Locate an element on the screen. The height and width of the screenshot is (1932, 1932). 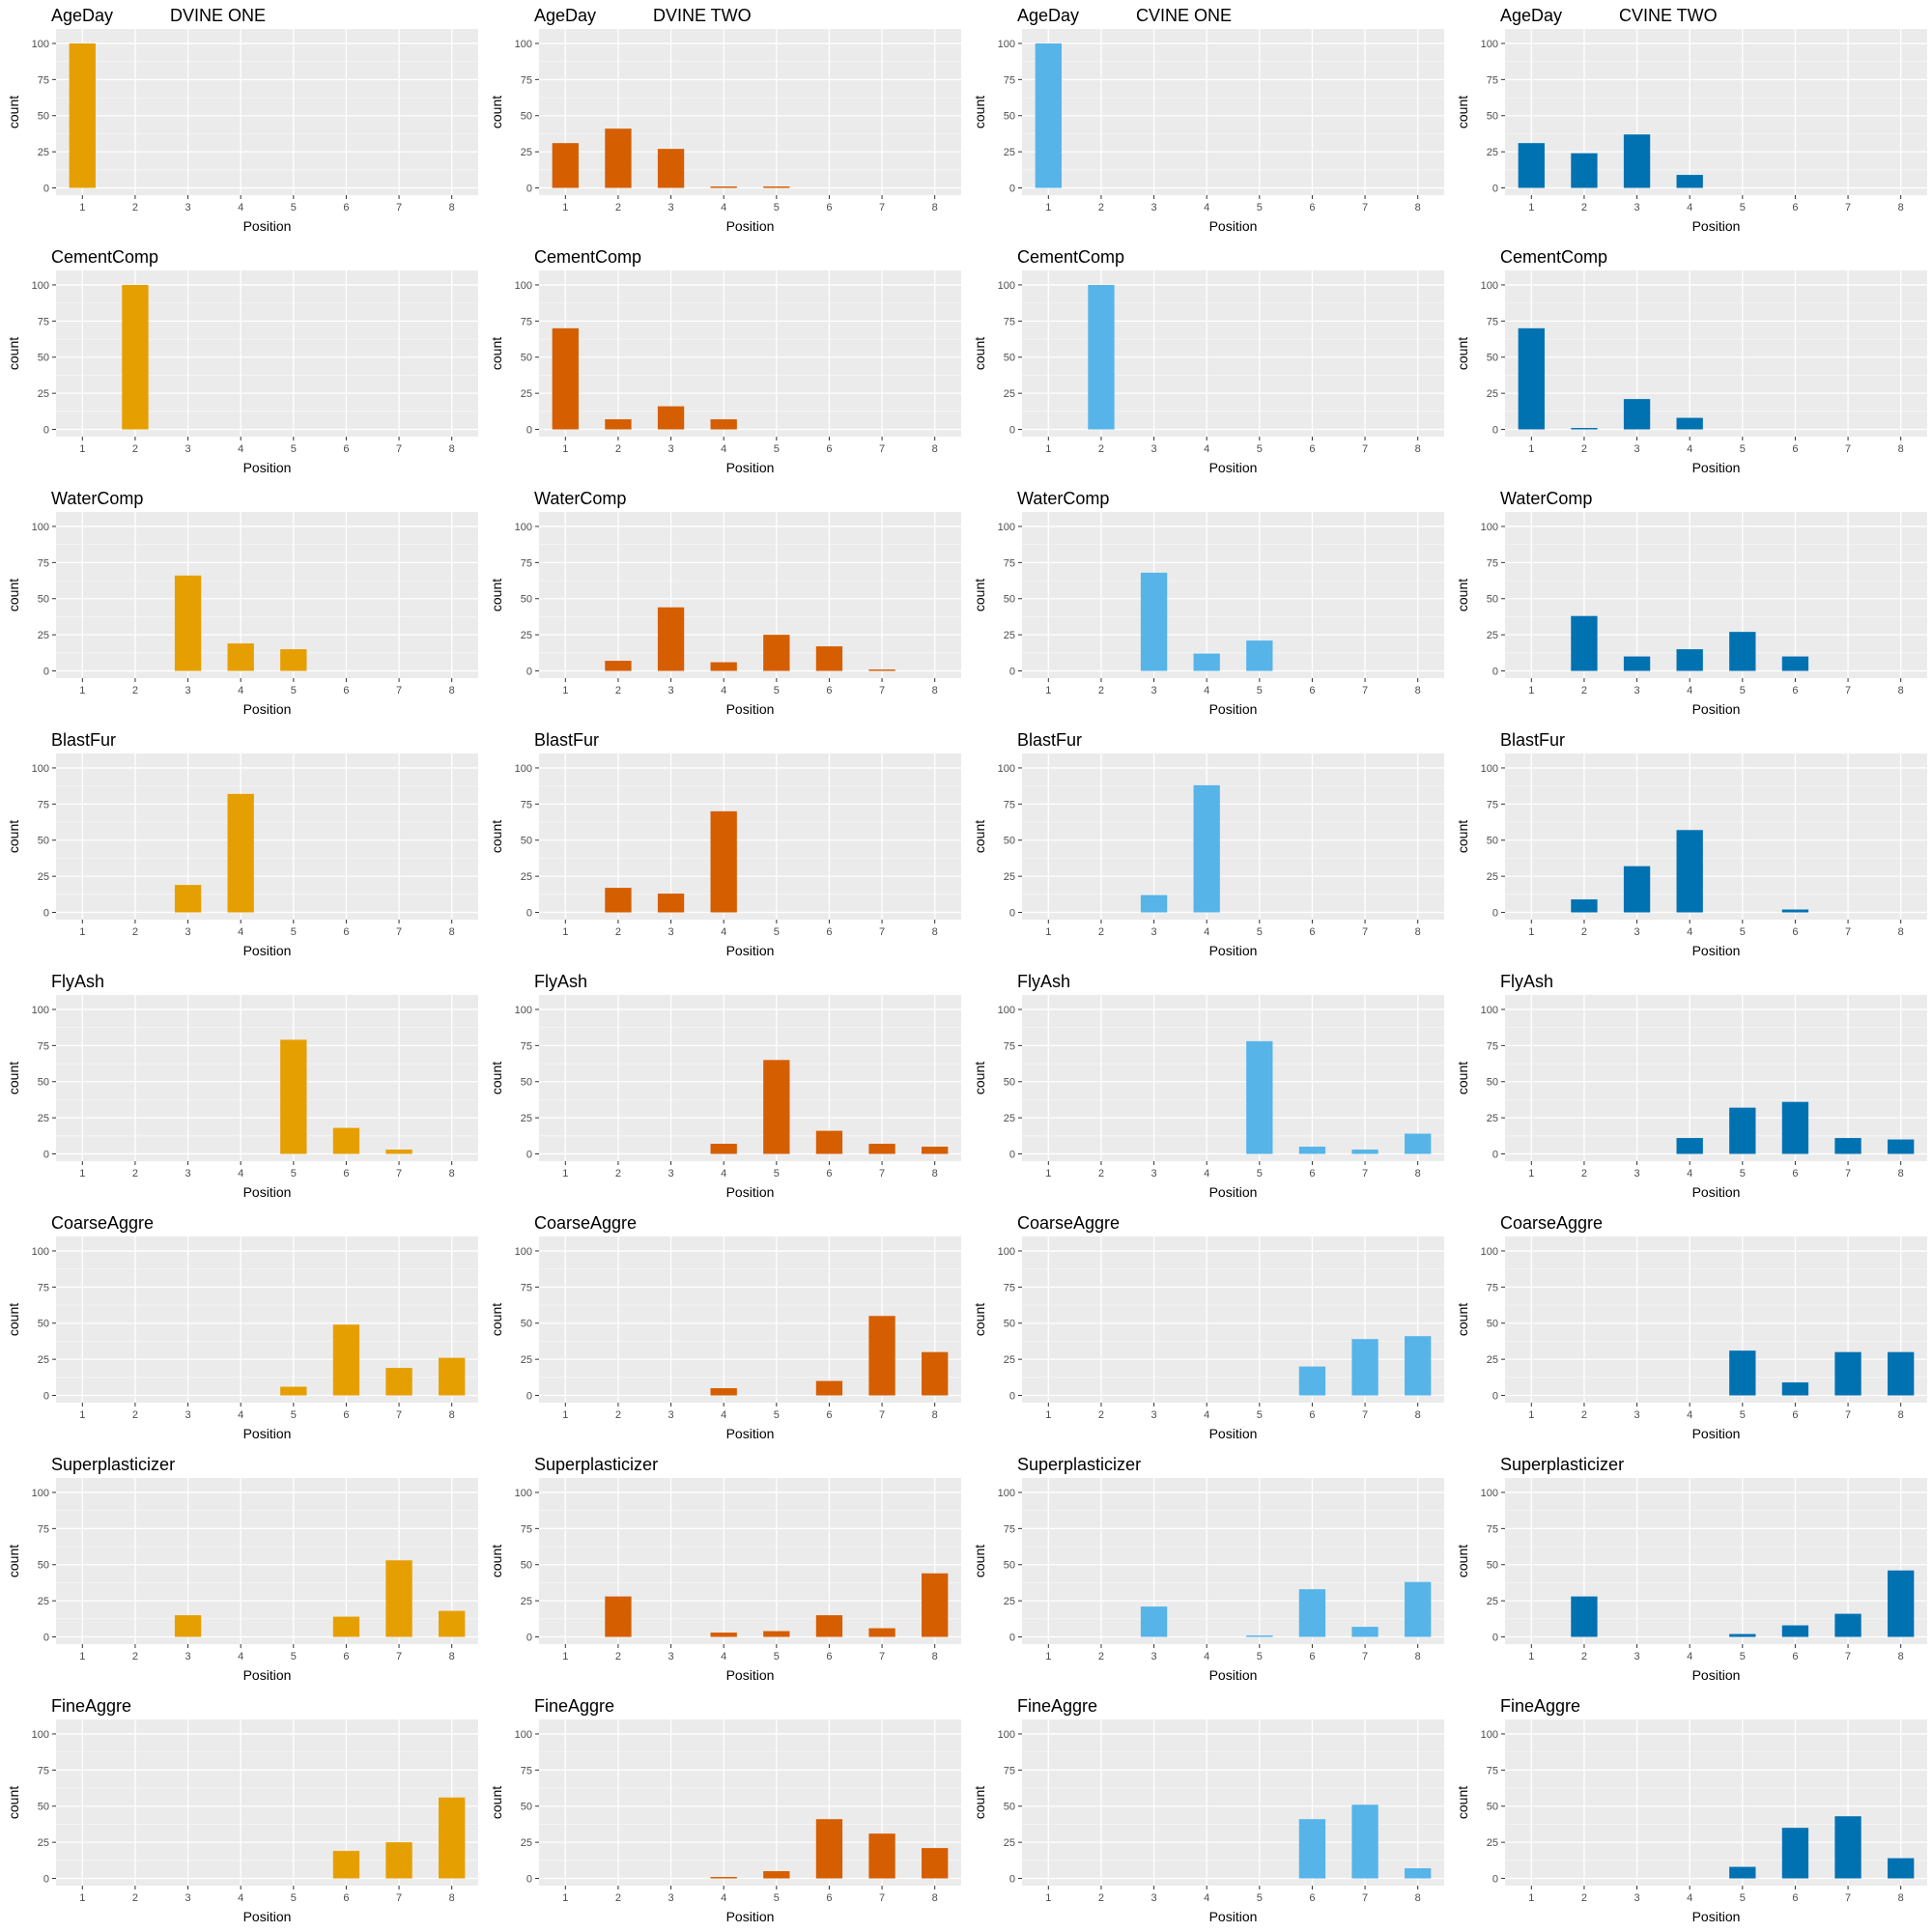
facet-panel: FlyAsh 0 25 50 75 100 1 2 3 4 5 6 7 8 Position count is located at coordinates (1690, 1087).